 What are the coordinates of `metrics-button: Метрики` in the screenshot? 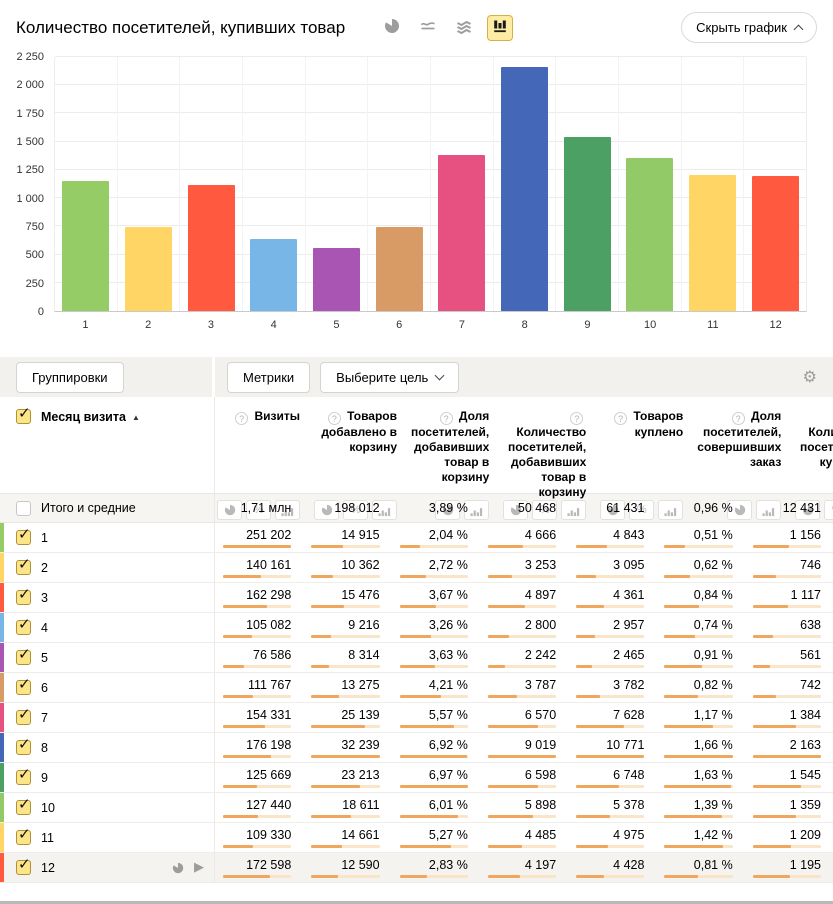 It's located at (269, 377).